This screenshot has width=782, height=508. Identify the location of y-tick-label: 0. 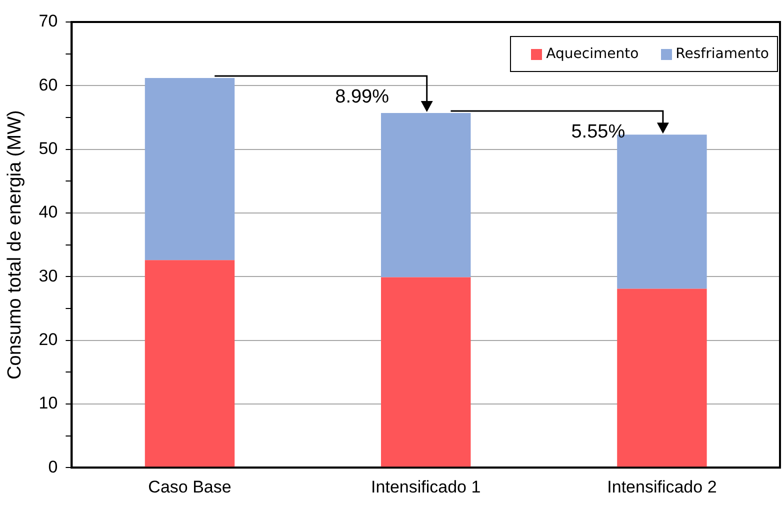
(53, 466).